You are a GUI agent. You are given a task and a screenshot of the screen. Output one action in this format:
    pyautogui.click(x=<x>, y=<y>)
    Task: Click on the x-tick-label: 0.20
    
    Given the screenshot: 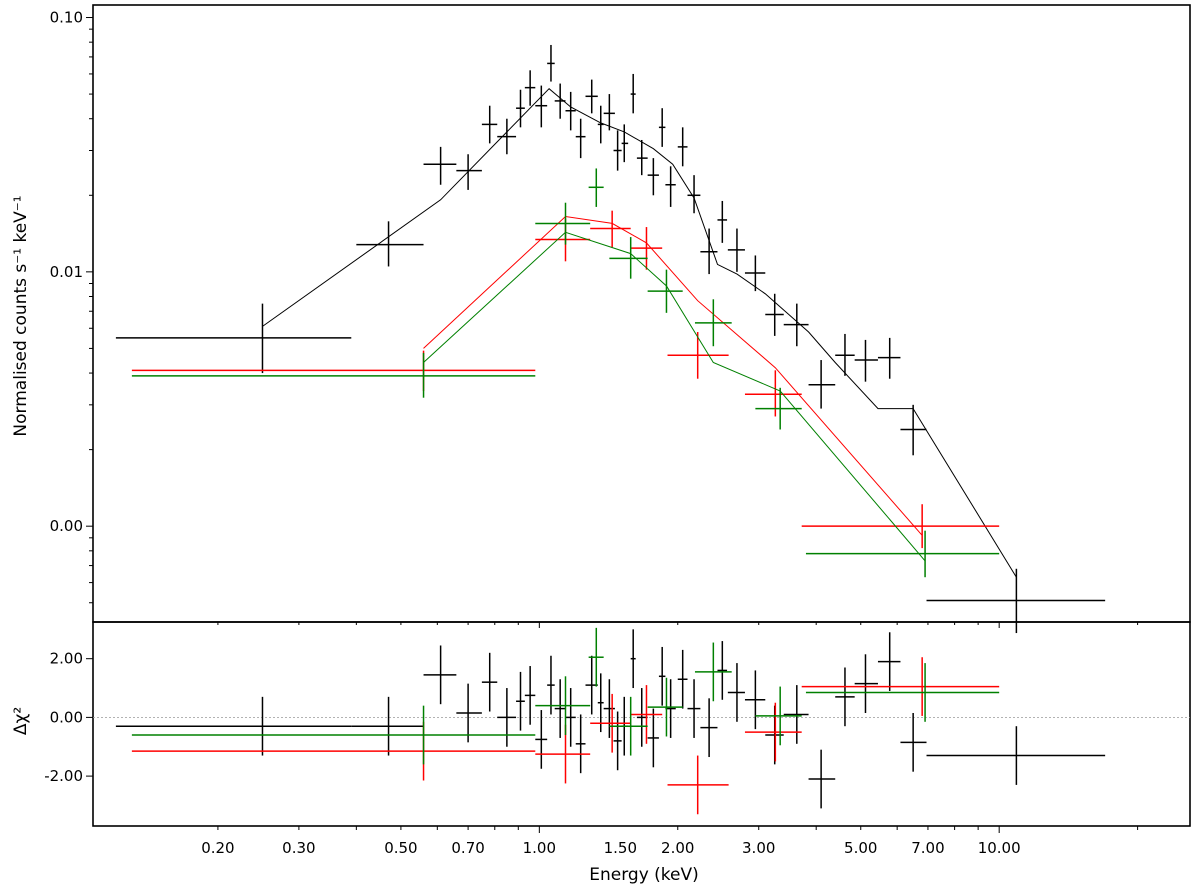 What is the action you would take?
    pyautogui.click(x=217, y=848)
    